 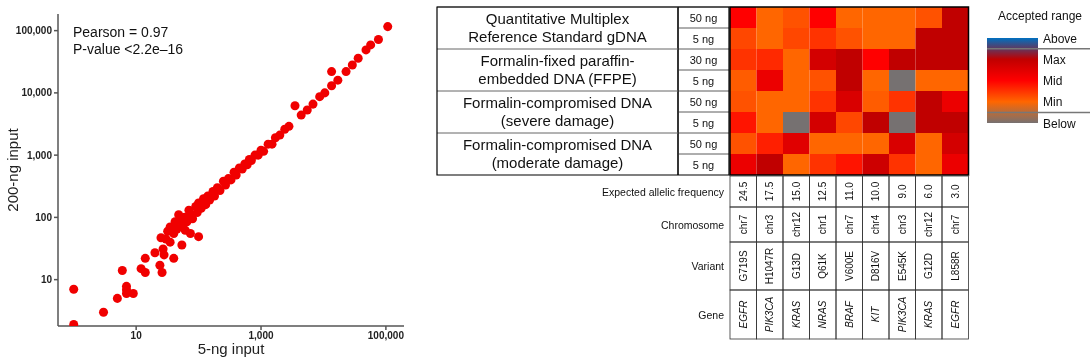 I want to click on y-tick-label: 10,000, so click(x=37, y=93).